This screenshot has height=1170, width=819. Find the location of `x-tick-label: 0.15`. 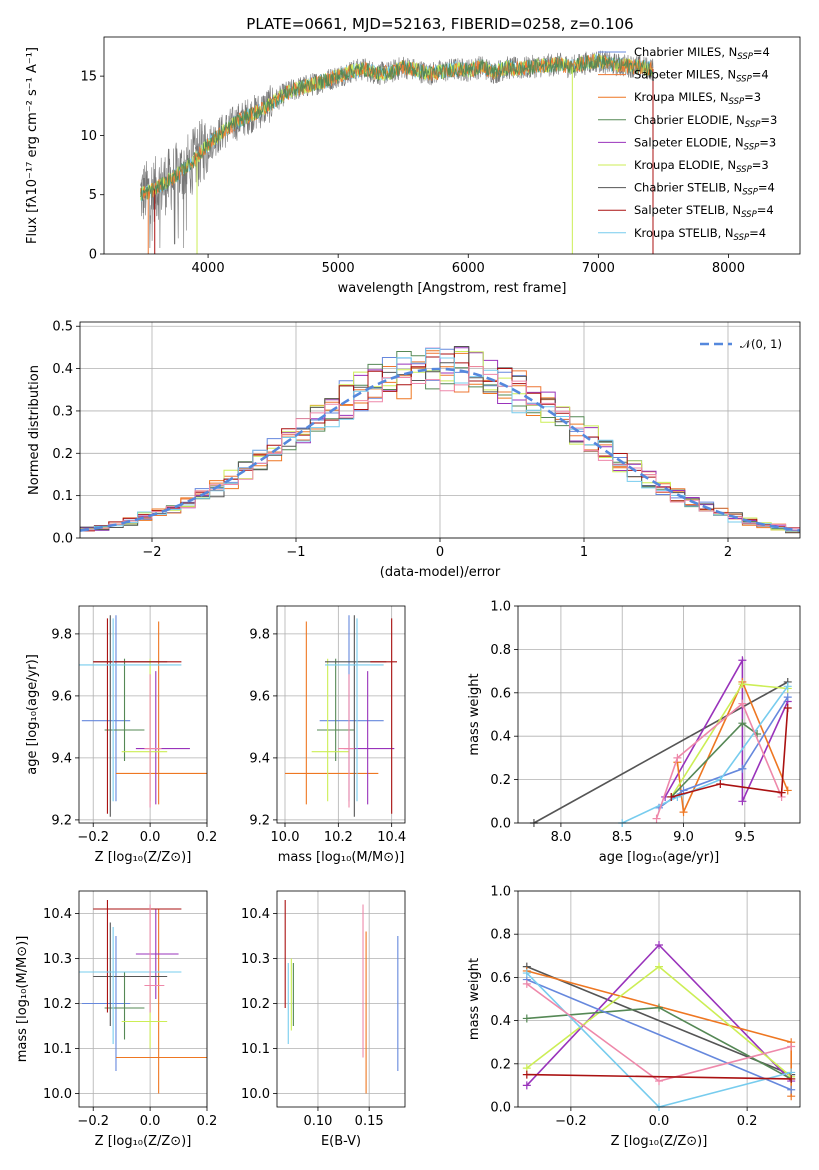

x-tick-label: 0.15 is located at coordinates (369, 1121).